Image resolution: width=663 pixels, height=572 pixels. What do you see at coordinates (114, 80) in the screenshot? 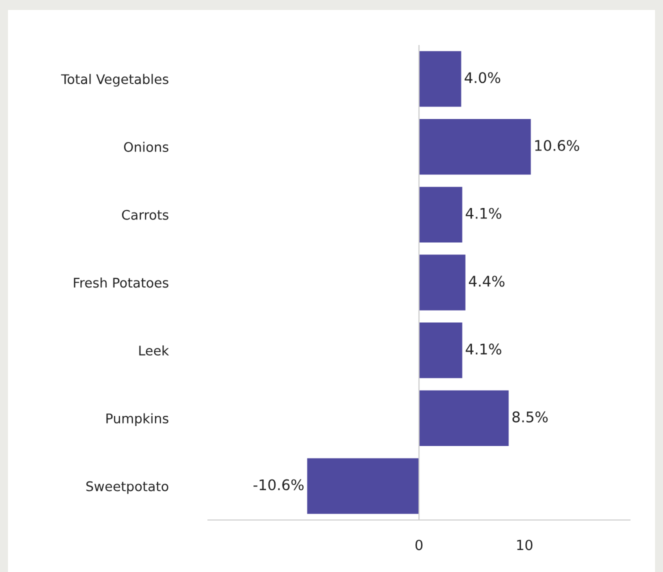
I see `y-tick-label: Total Vegetables` at bounding box center [114, 80].